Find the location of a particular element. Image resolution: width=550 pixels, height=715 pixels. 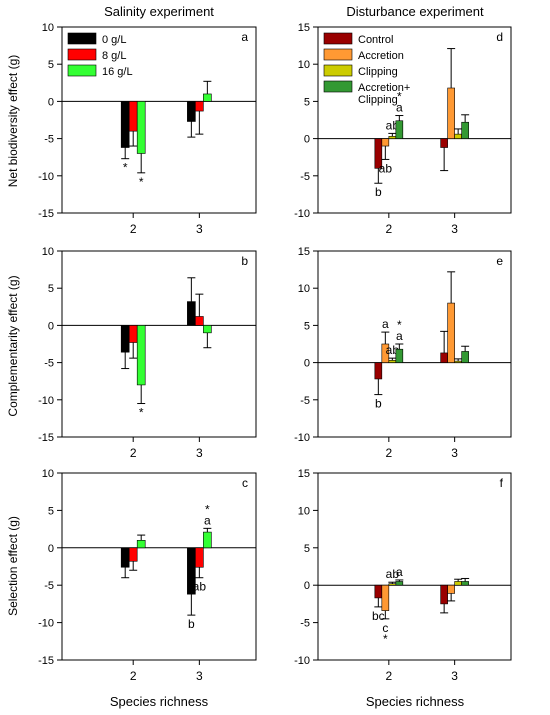

ylabel-selection: Selection effect (g) is located at coordinates (13, 566).